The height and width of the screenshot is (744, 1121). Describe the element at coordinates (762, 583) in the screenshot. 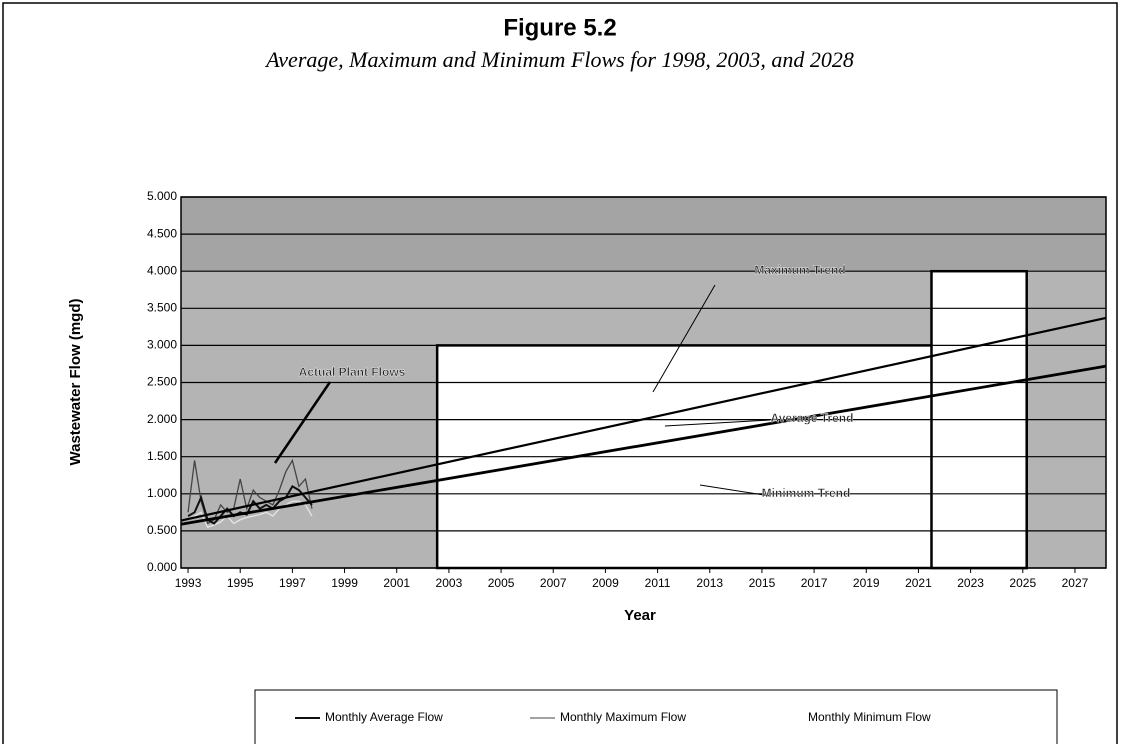

I see `x-tick-label: 2015` at that location.